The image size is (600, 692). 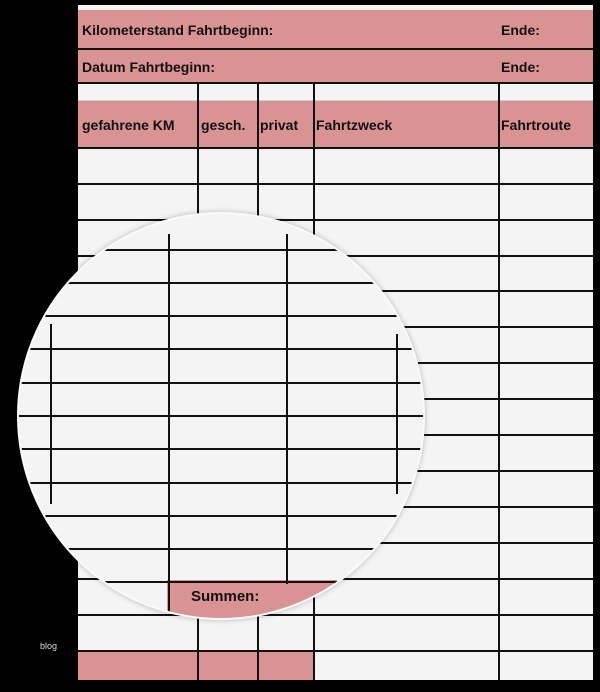 I want to click on magnified-sum-cell, so click(x=252, y=599).